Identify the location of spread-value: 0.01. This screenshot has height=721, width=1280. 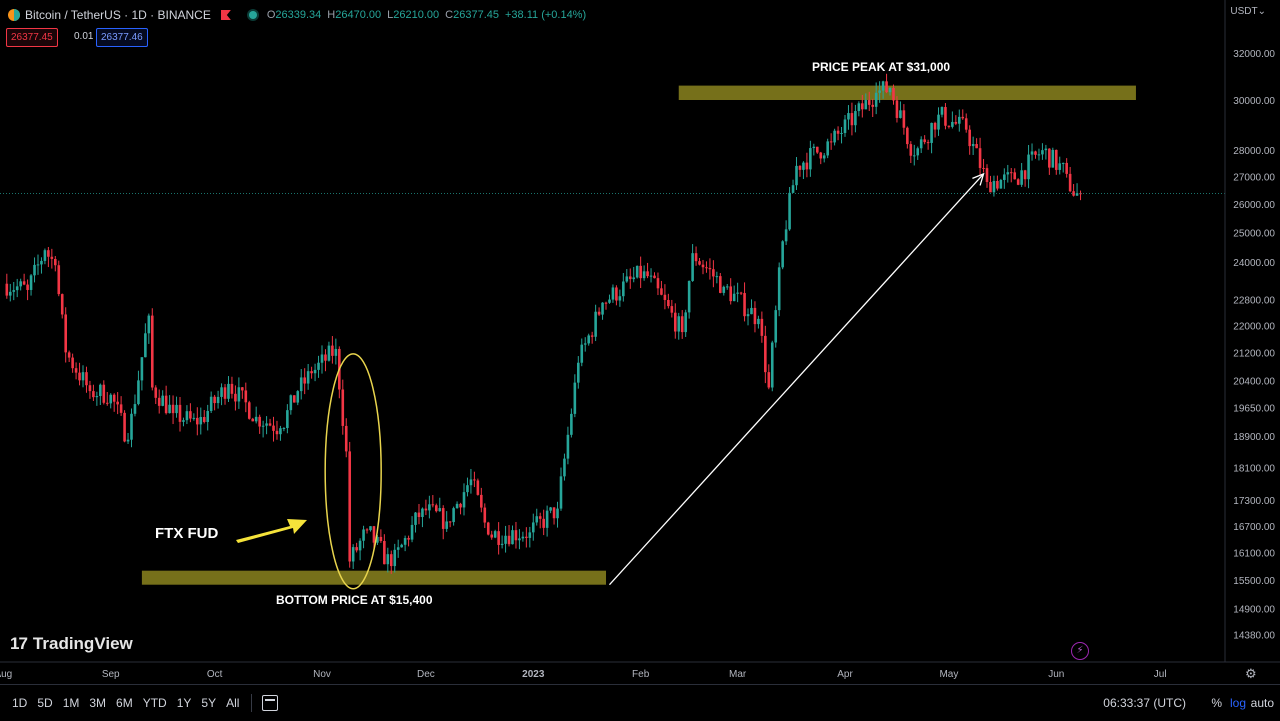
(84, 36).